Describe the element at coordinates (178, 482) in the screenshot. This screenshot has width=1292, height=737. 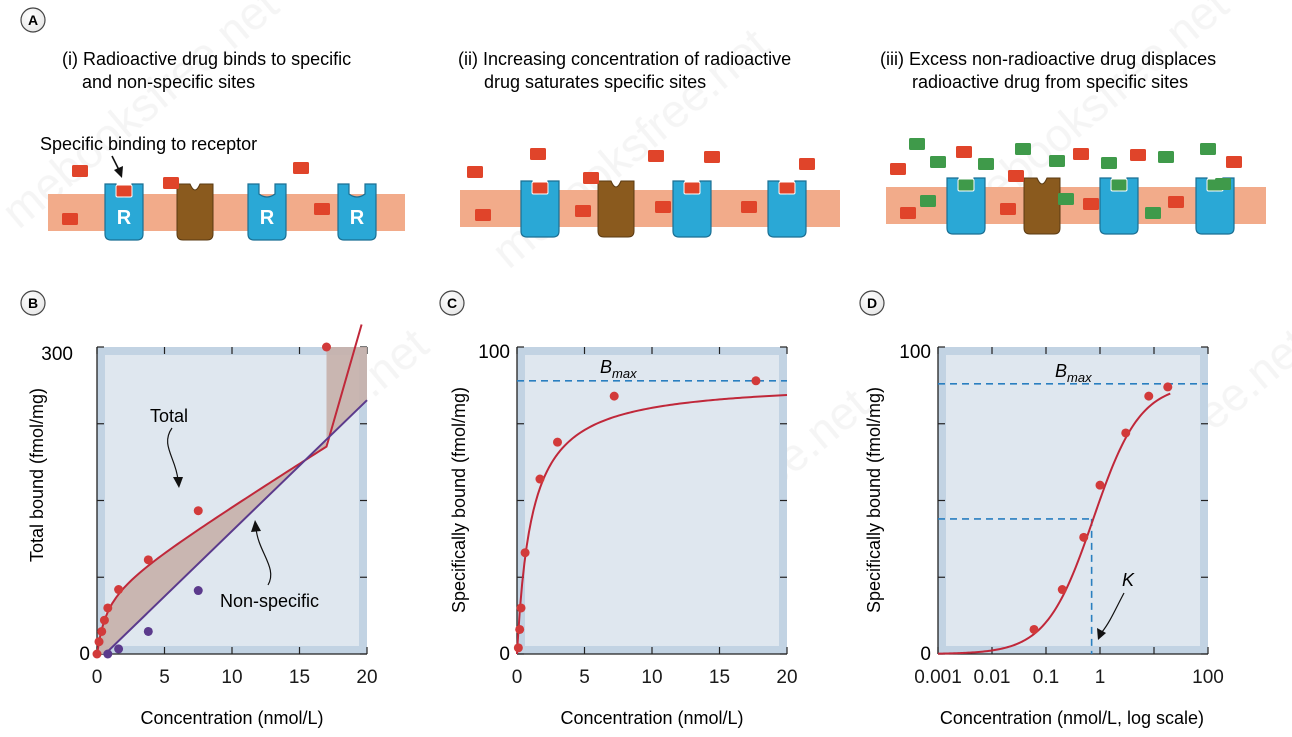
I see `total-pointer-head` at that location.